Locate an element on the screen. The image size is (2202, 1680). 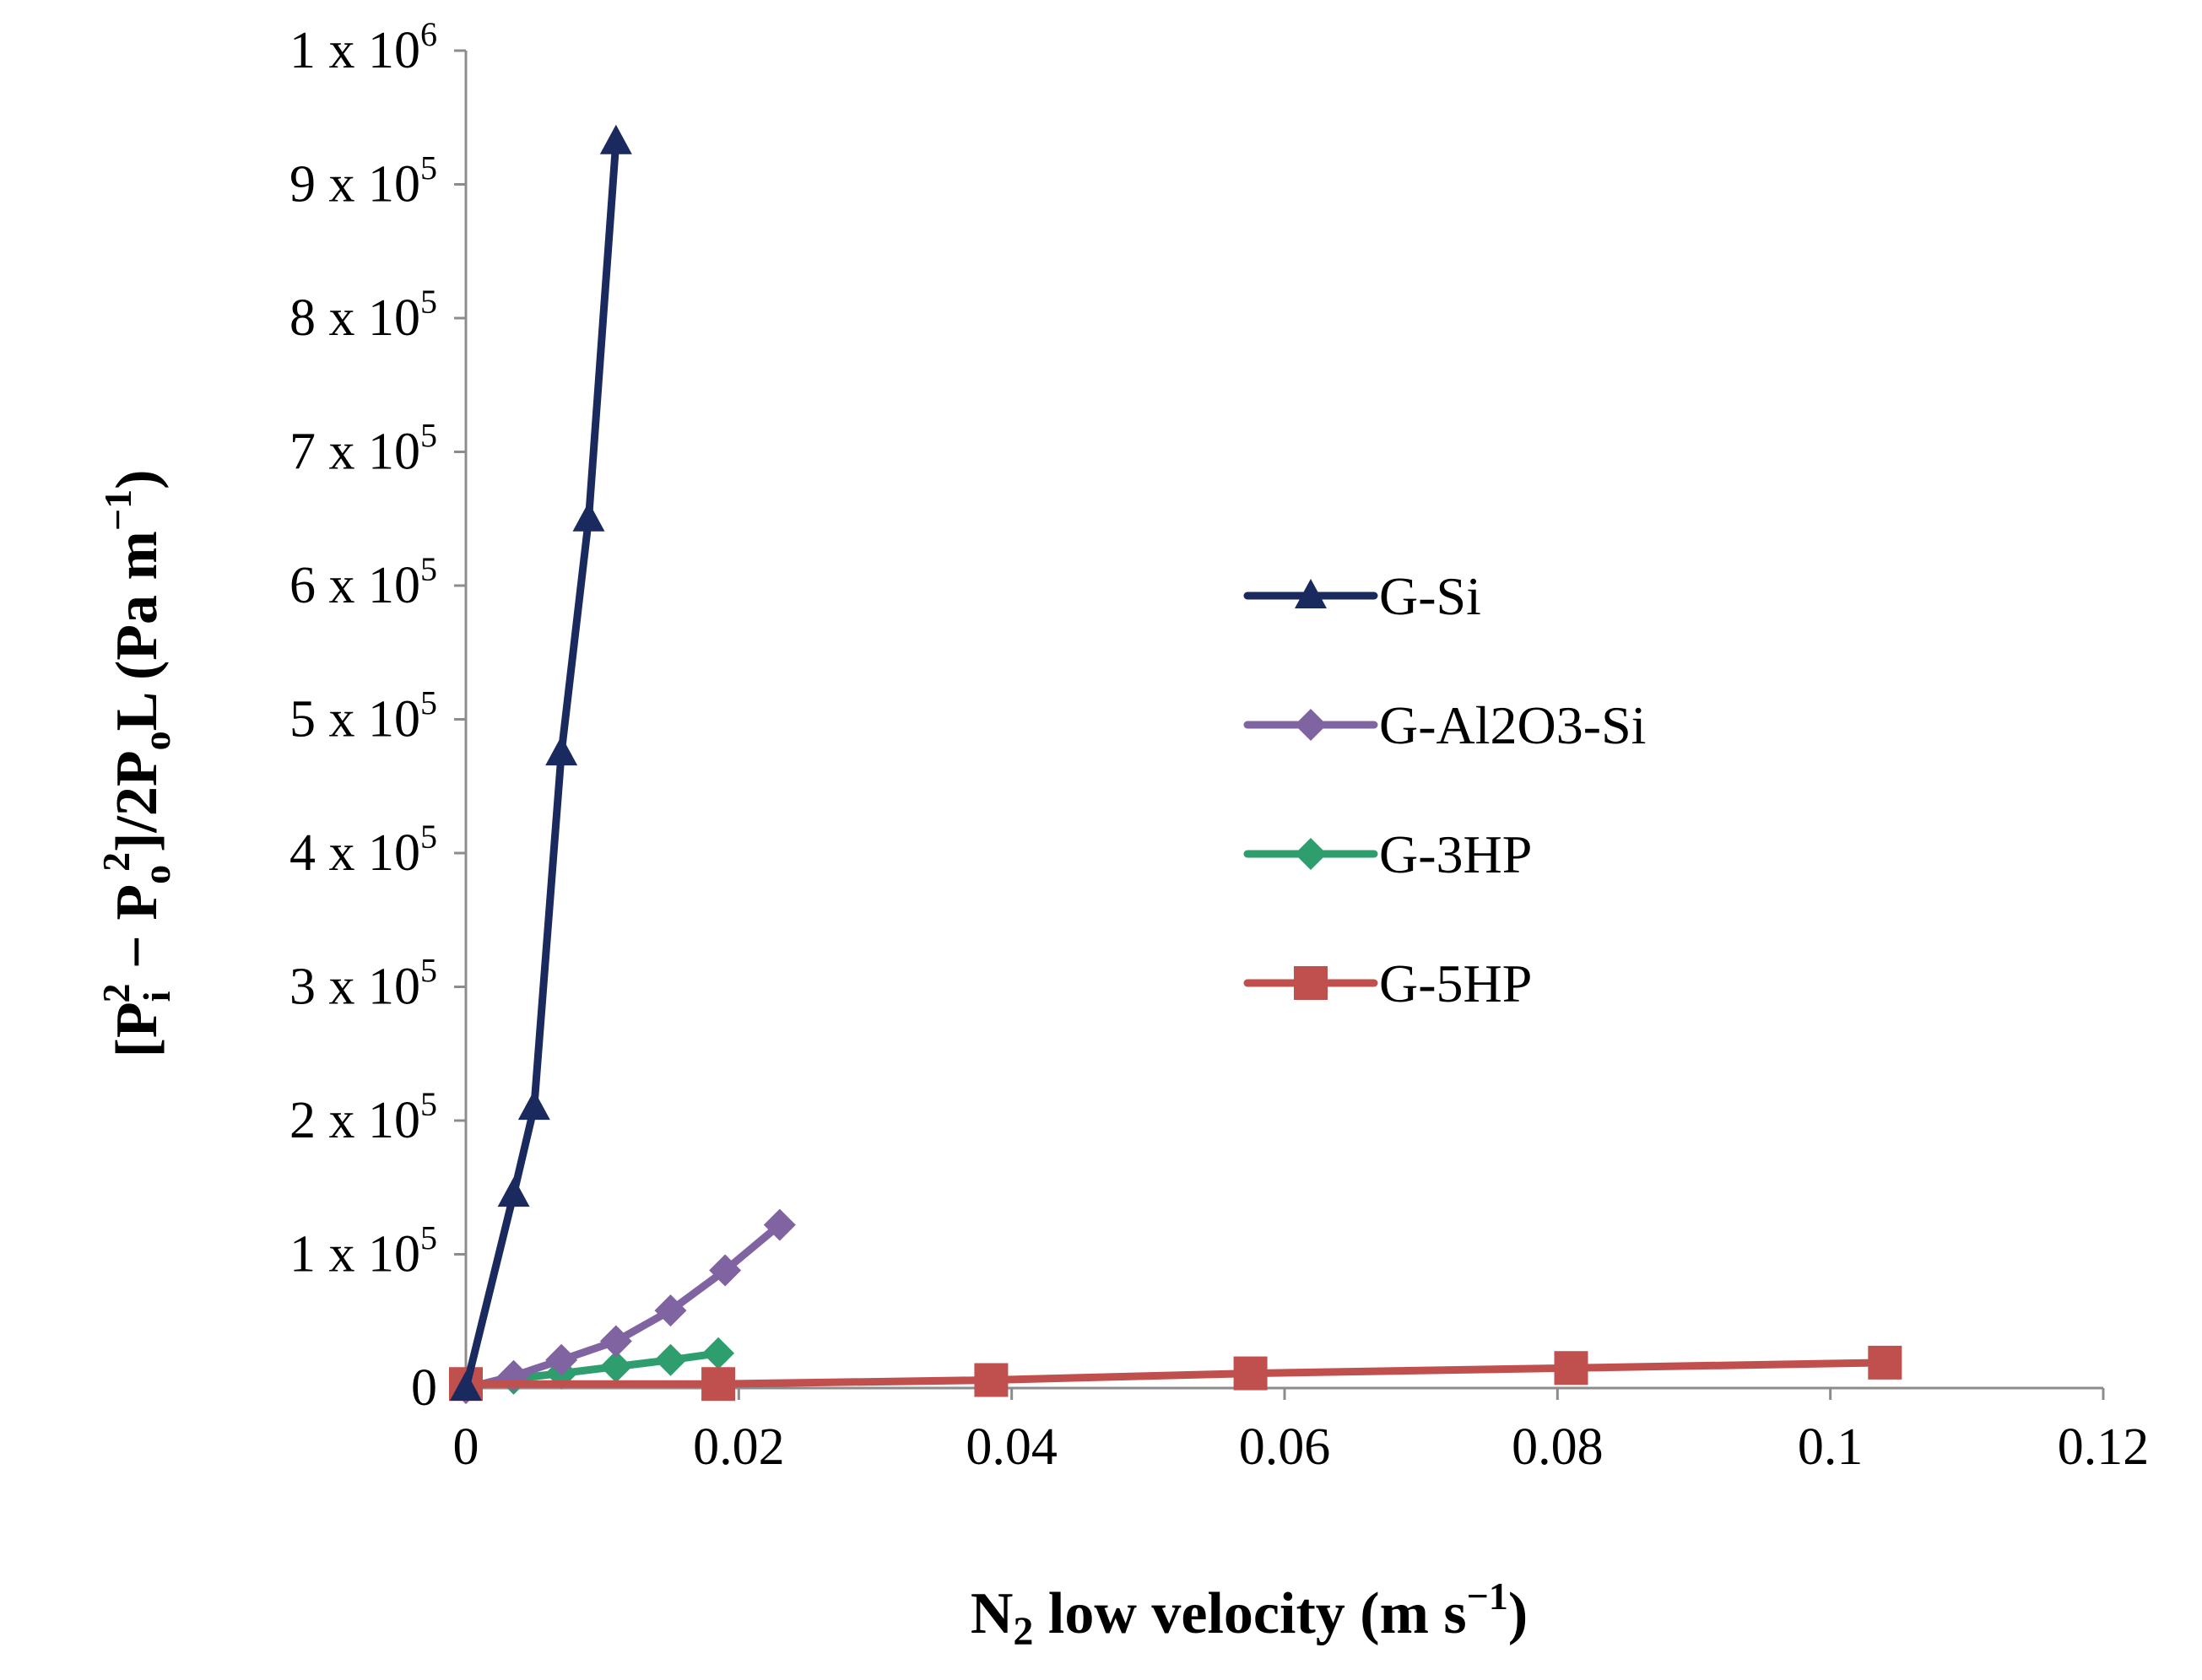
legend-label: G-5HP is located at coordinates (1455, 983).